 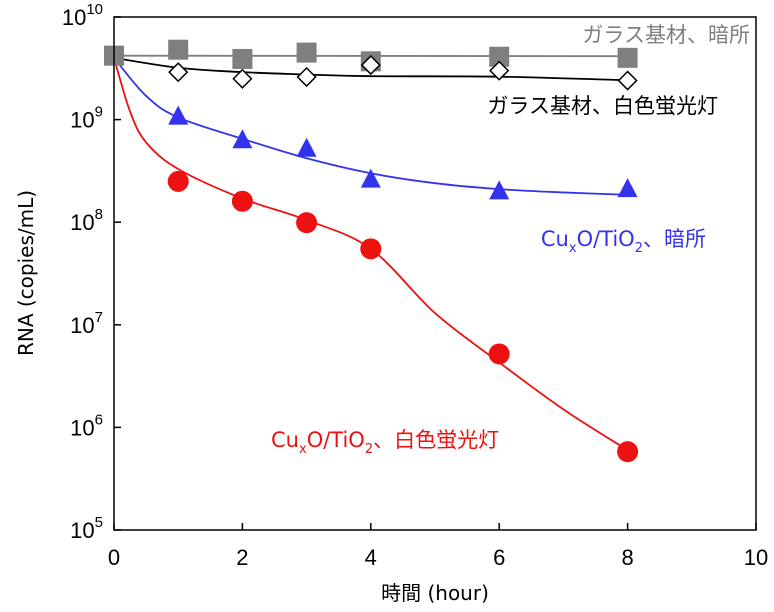 What do you see at coordinates (602, 106) in the screenshot?
I see `annotation-glass-light: ガラス基材、白色蛍光灯` at bounding box center [602, 106].